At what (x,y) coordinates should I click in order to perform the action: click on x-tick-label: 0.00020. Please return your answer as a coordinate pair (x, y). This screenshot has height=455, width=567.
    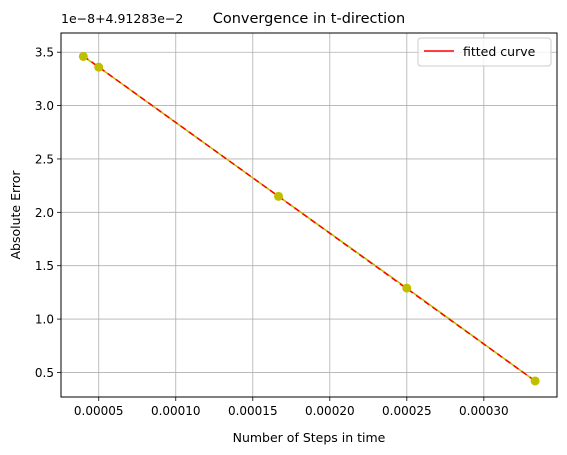
    Looking at the image, I should click on (330, 411).